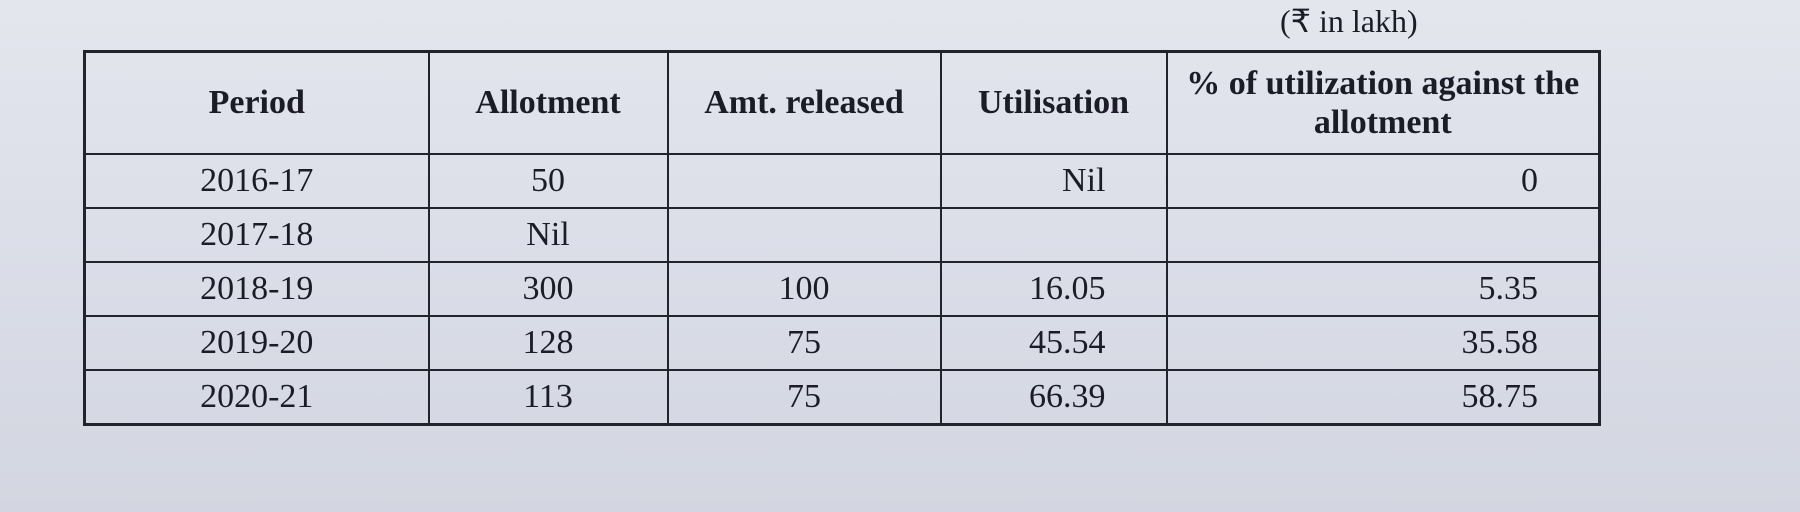 The image size is (1800, 512). Describe the element at coordinates (256, 397) in the screenshot. I see `table-cell: 2020-21` at that location.